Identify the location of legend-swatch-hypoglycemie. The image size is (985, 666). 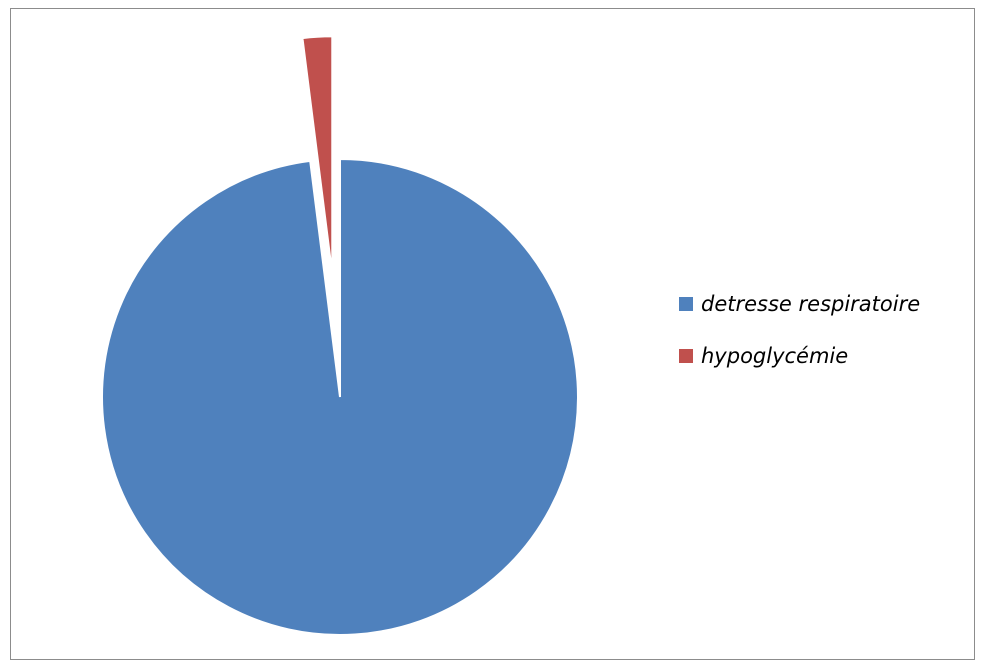
(686, 356).